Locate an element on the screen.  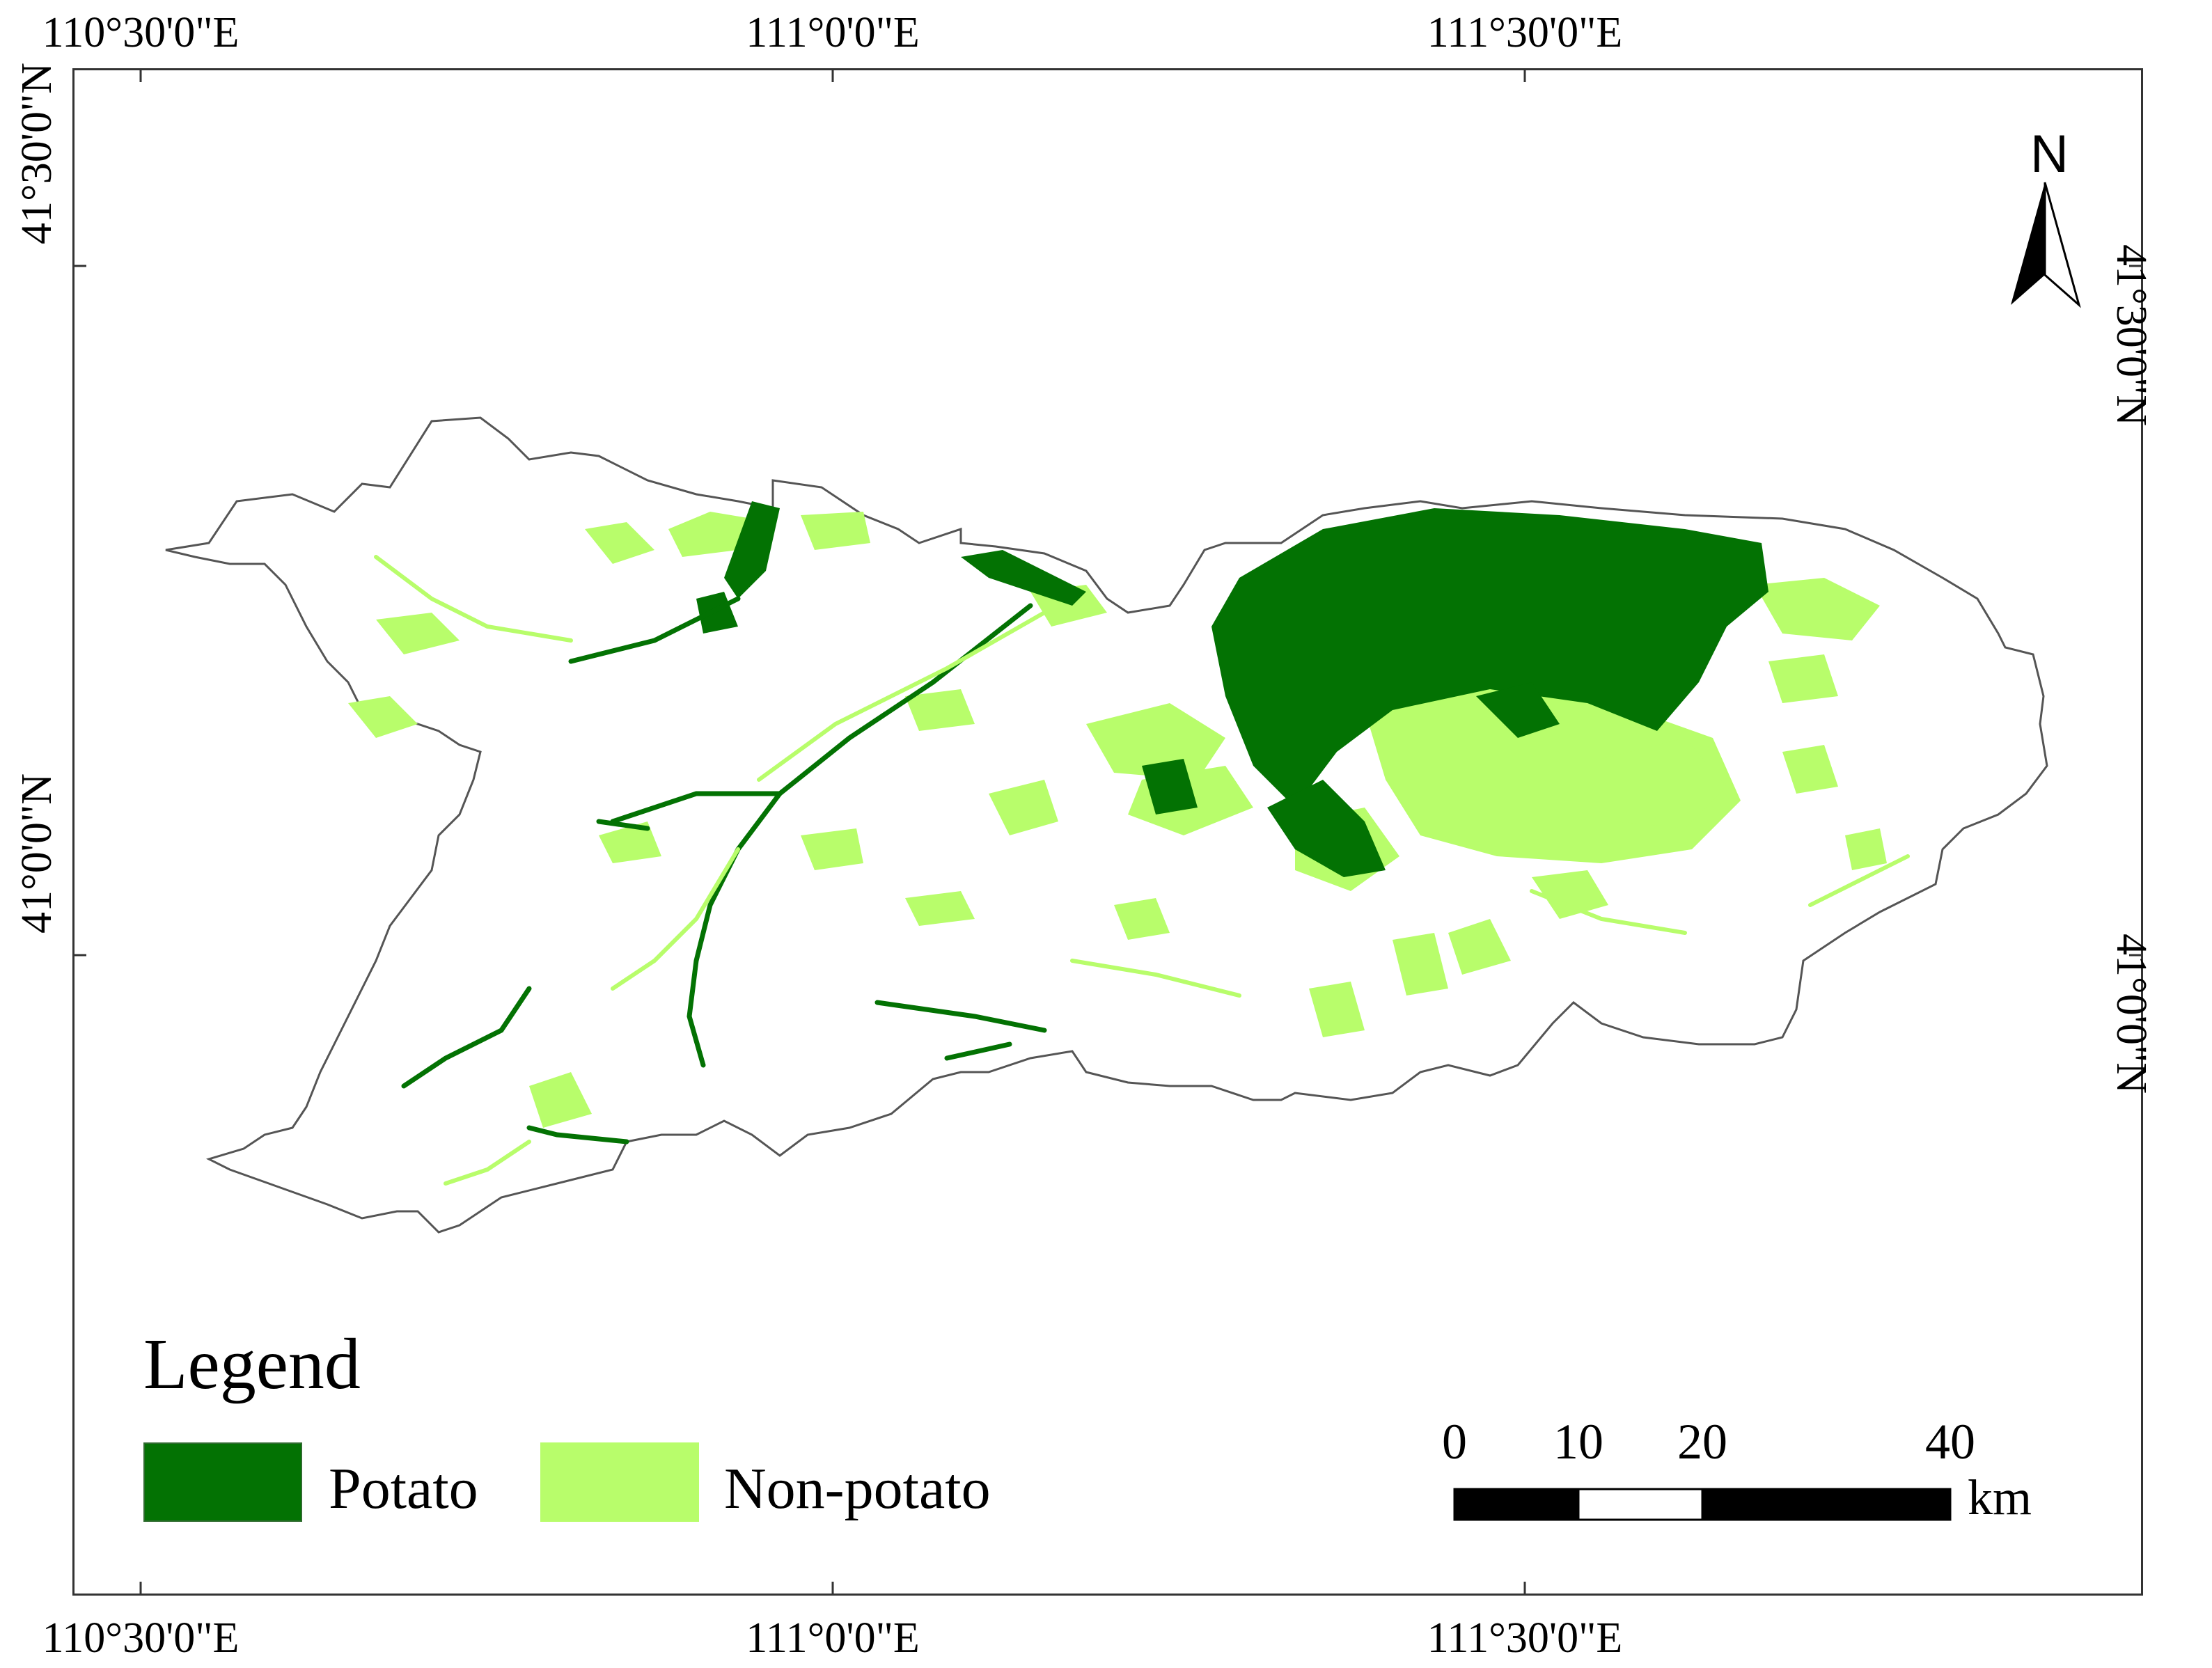
bottom-longitude-label: 111°0'0"E is located at coordinates (833, 1638).